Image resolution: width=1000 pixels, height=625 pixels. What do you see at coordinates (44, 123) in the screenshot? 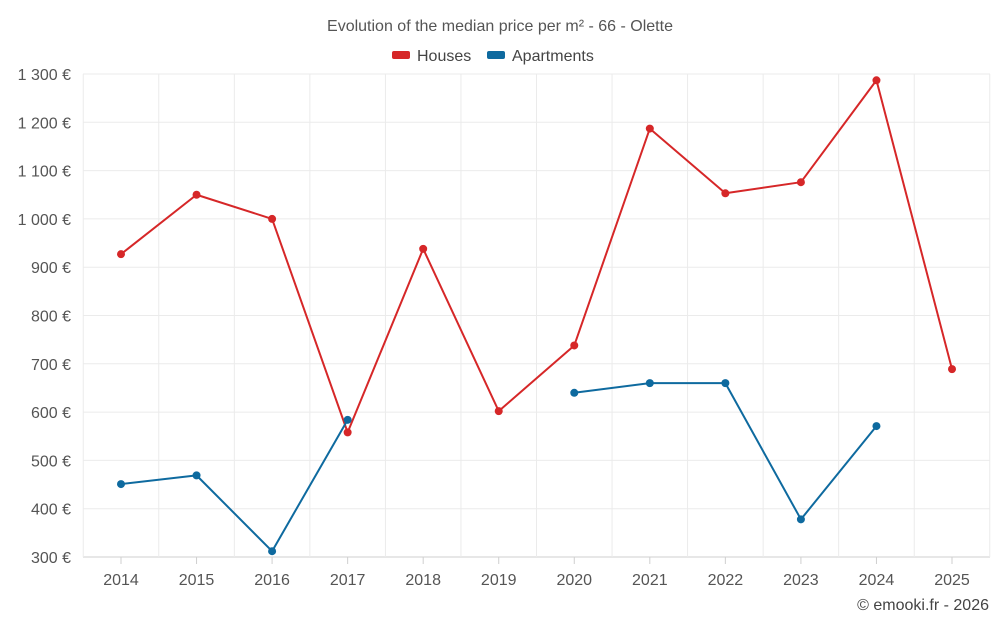
I see `y-tick-label: 1 200 €` at bounding box center [44, 123].